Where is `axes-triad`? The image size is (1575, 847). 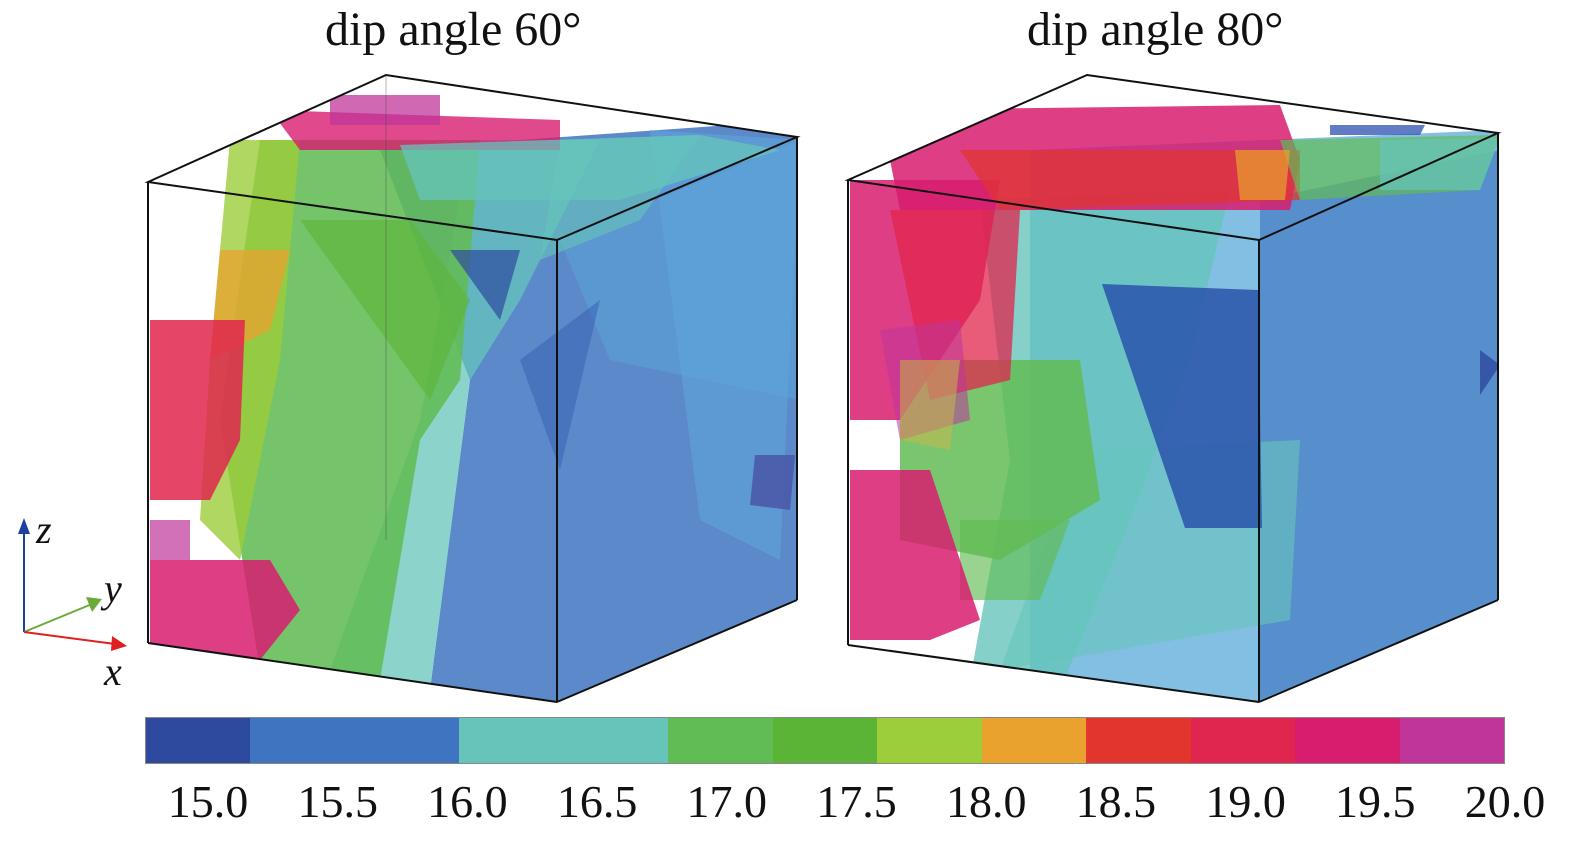 axes-triad is located at coordinates (72, 584).